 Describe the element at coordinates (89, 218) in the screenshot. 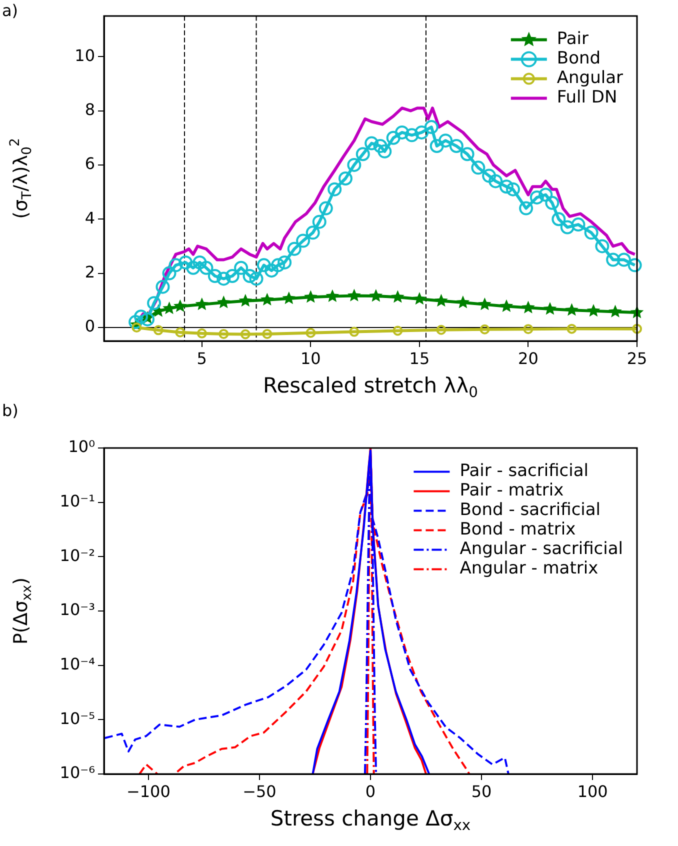

I see `y-tick-label: 4` at that location.